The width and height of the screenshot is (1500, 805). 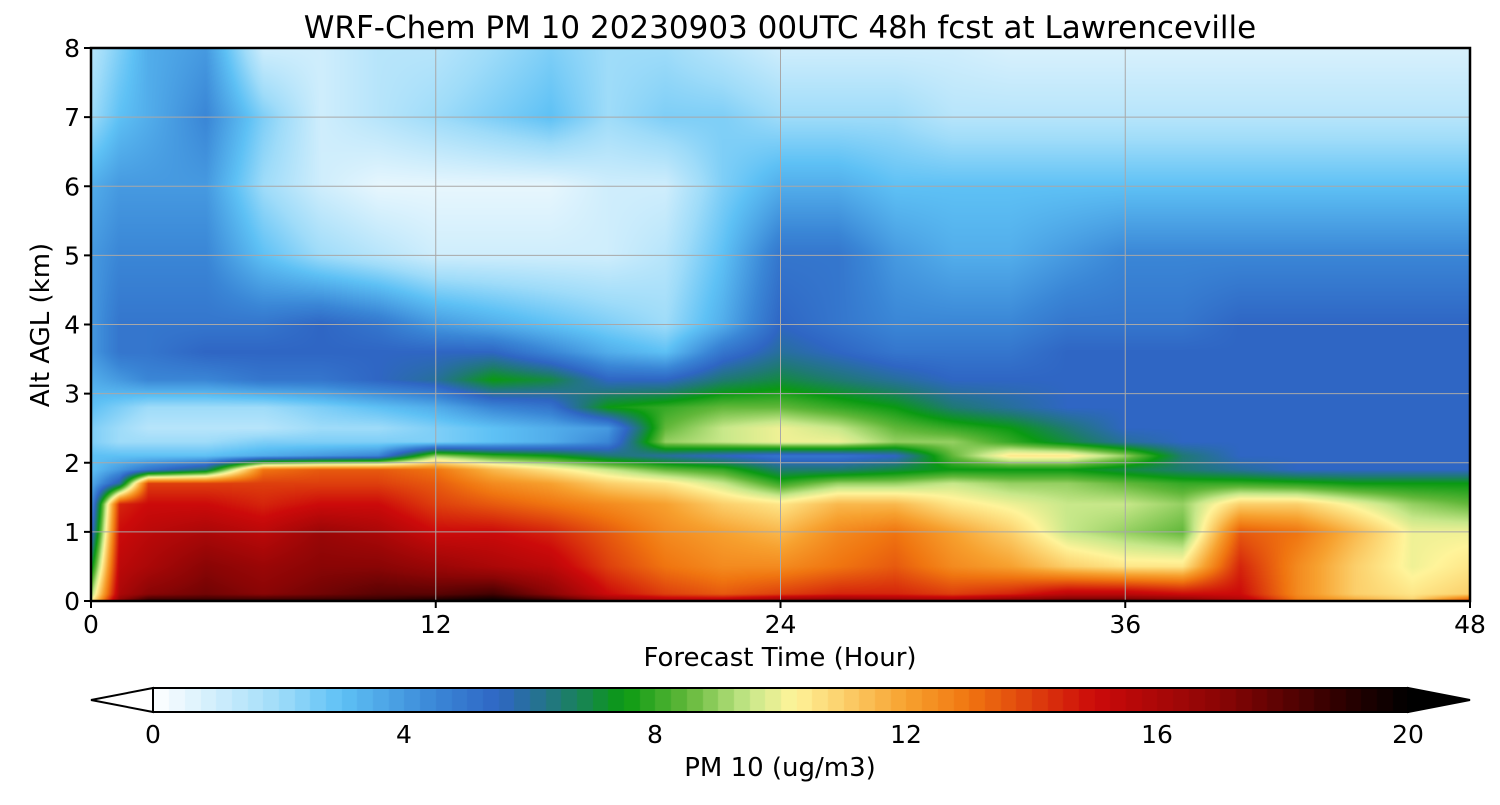 What do you see at coordinates (780, 717) in the screenshot?
I see `colorbar: 0 4 8 12 16 20` at bounding box center [780, 717].